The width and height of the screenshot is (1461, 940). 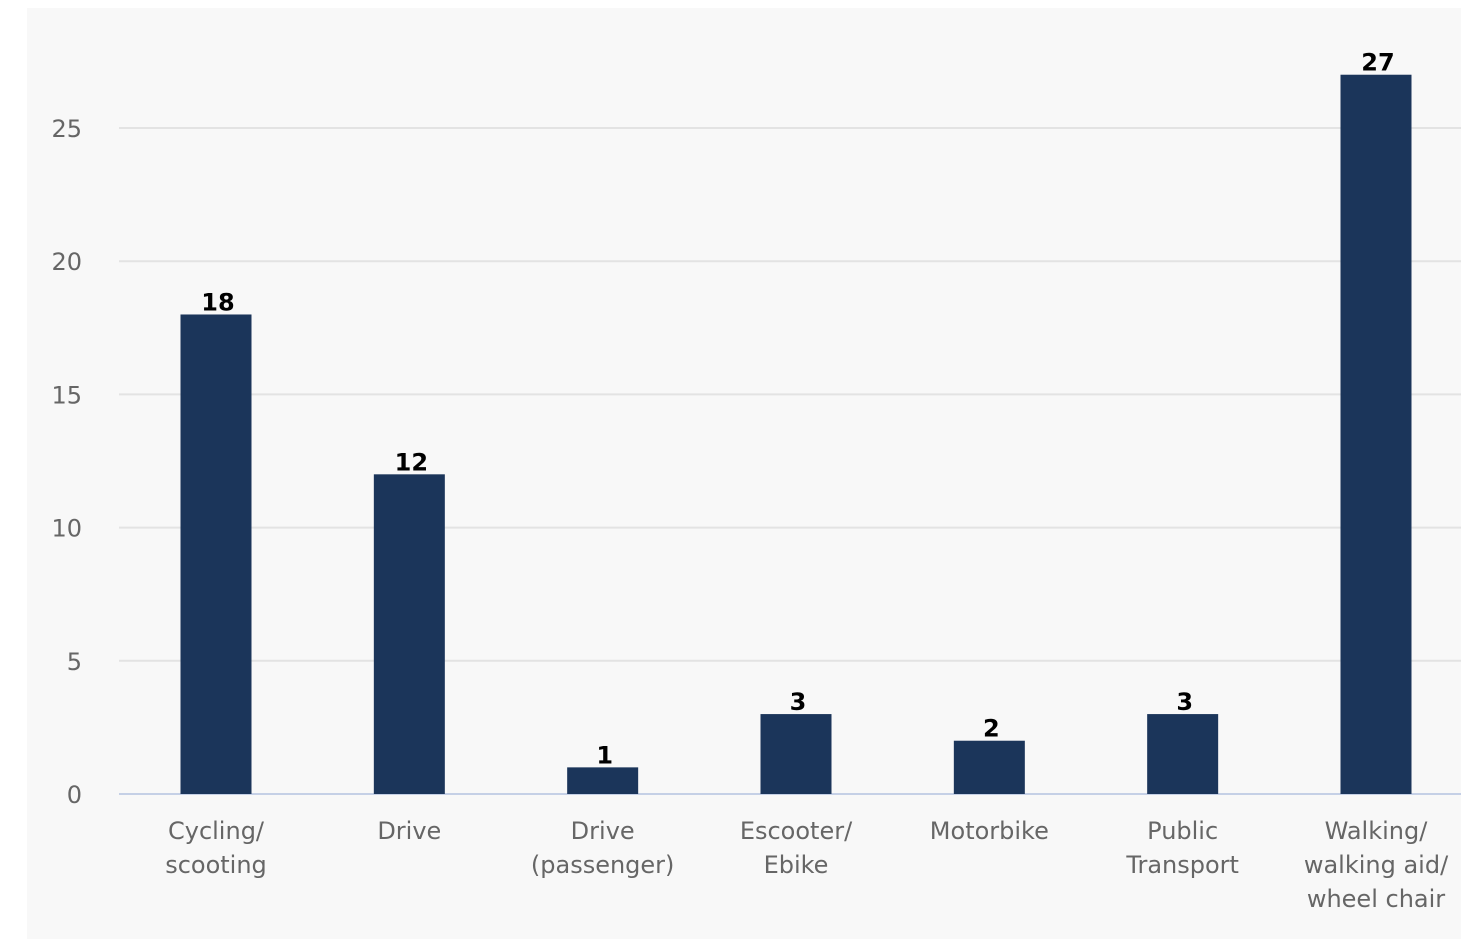 What do you see at coordinates (74, 662) in the screenshot?
I see `y-tick-label: 5` at bounding box center [74, 662].